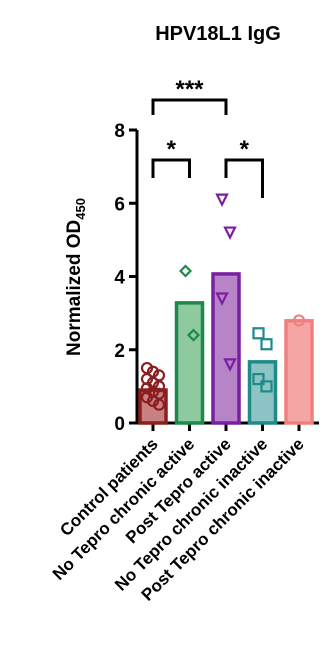 The width and height of the screenshot is (325, 663). I want to click on y-axis-label: Normalized OD450, so click(76, 277).